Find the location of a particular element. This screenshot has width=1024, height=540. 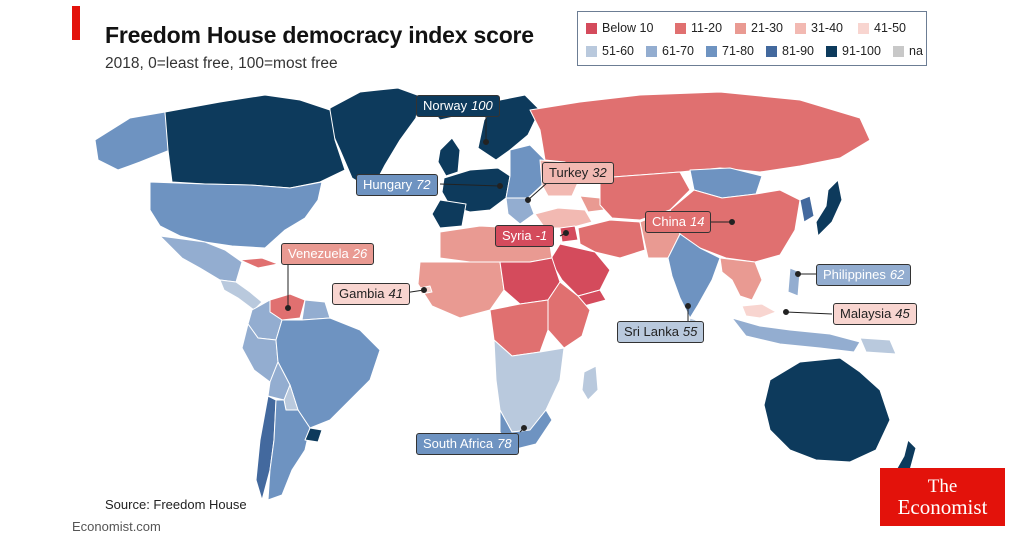

legend-label: na is located at coordinates (916, 51).